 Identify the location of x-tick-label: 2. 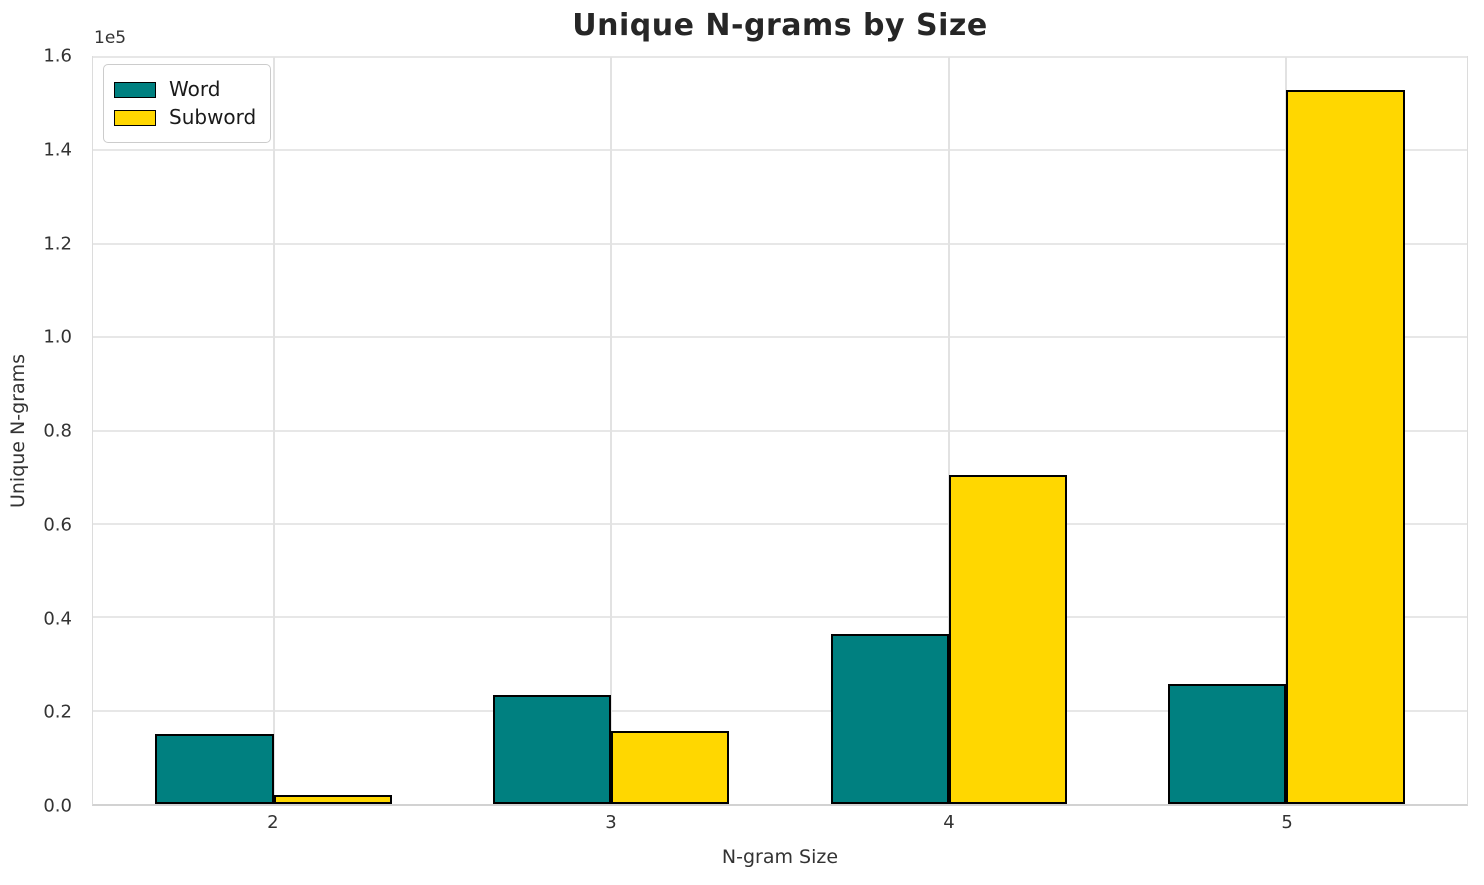
(273, 822).